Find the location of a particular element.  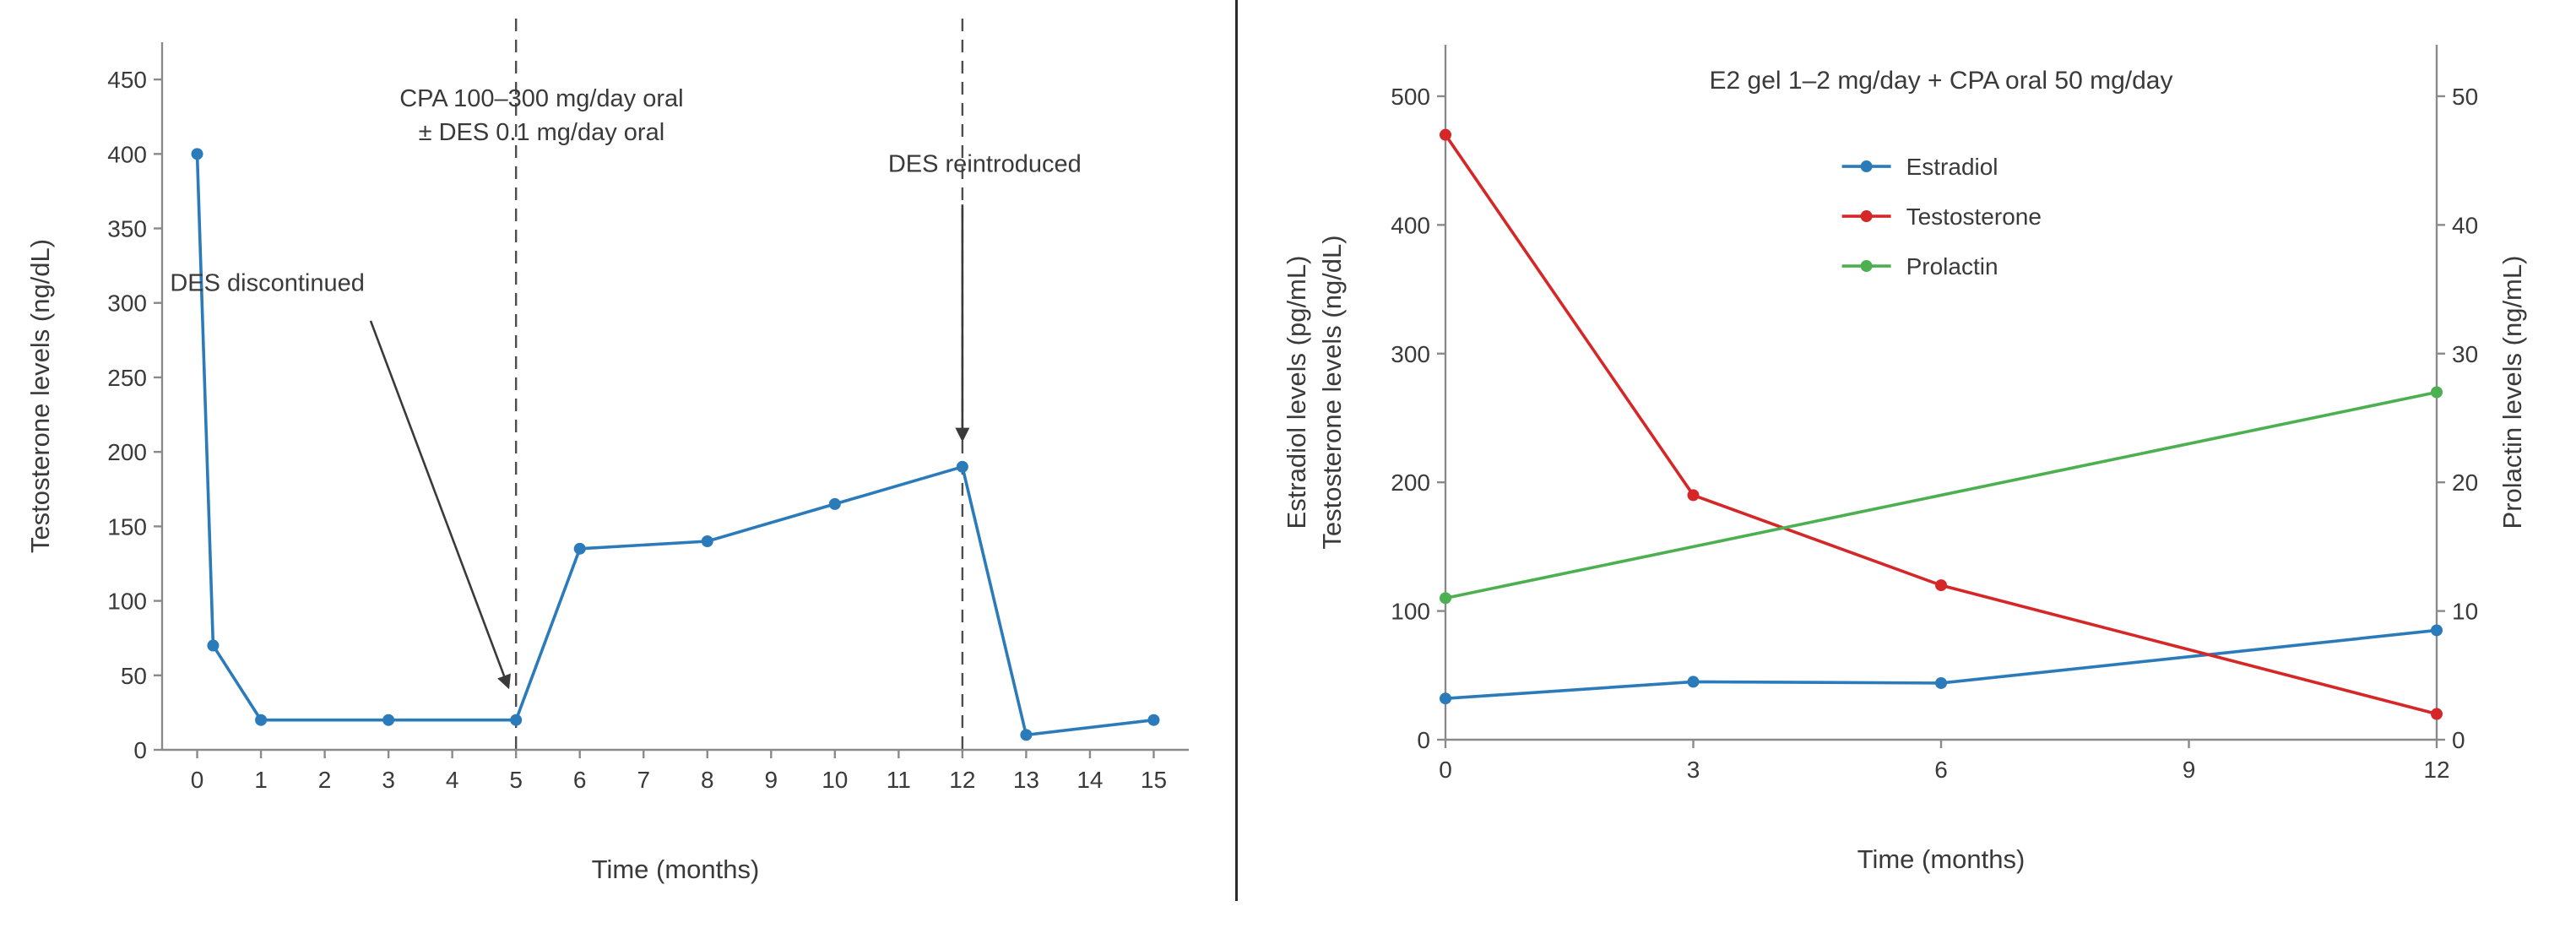

chart-title: E2 gel 1–2 mg/day + CPA oral 50 mg/day is located at coordinates (1942, 81).